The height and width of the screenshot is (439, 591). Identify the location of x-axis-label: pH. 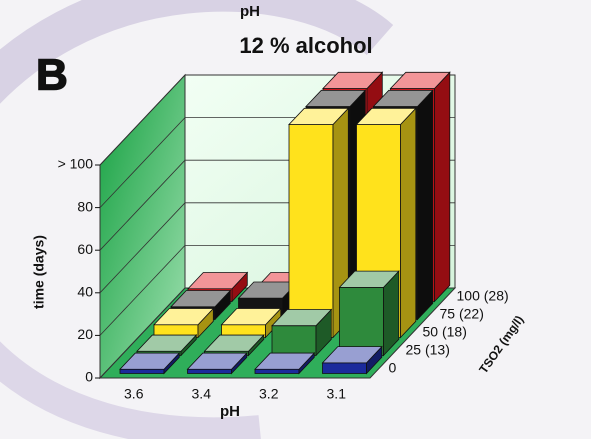
(230, 411).